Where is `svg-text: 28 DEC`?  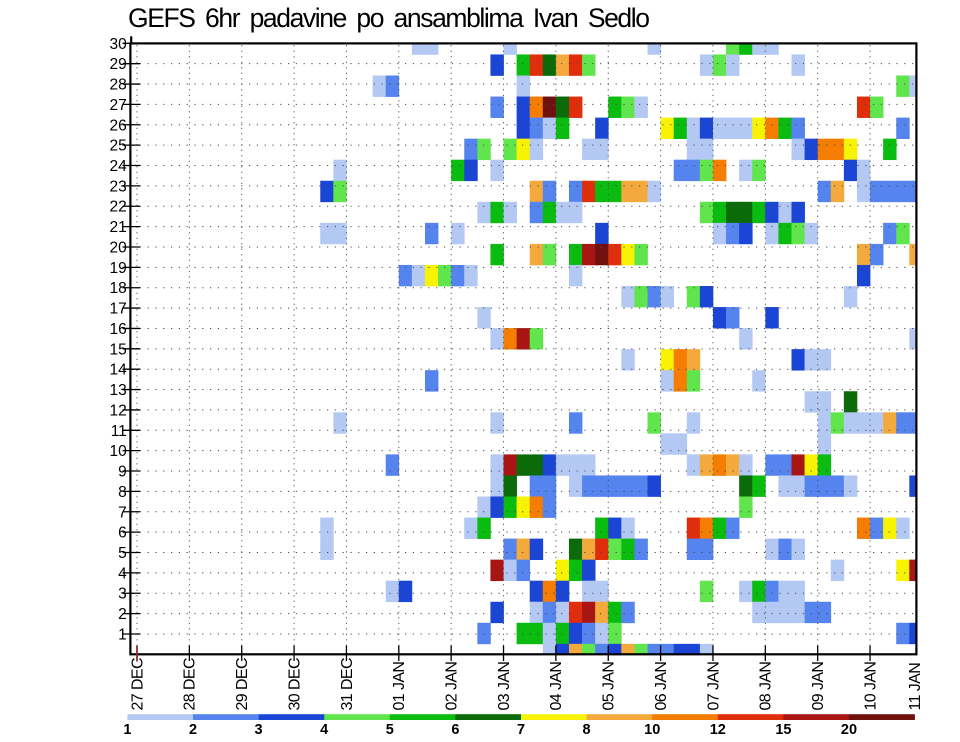
svg-text: 28 DEC is located at coordinates (190, 684).